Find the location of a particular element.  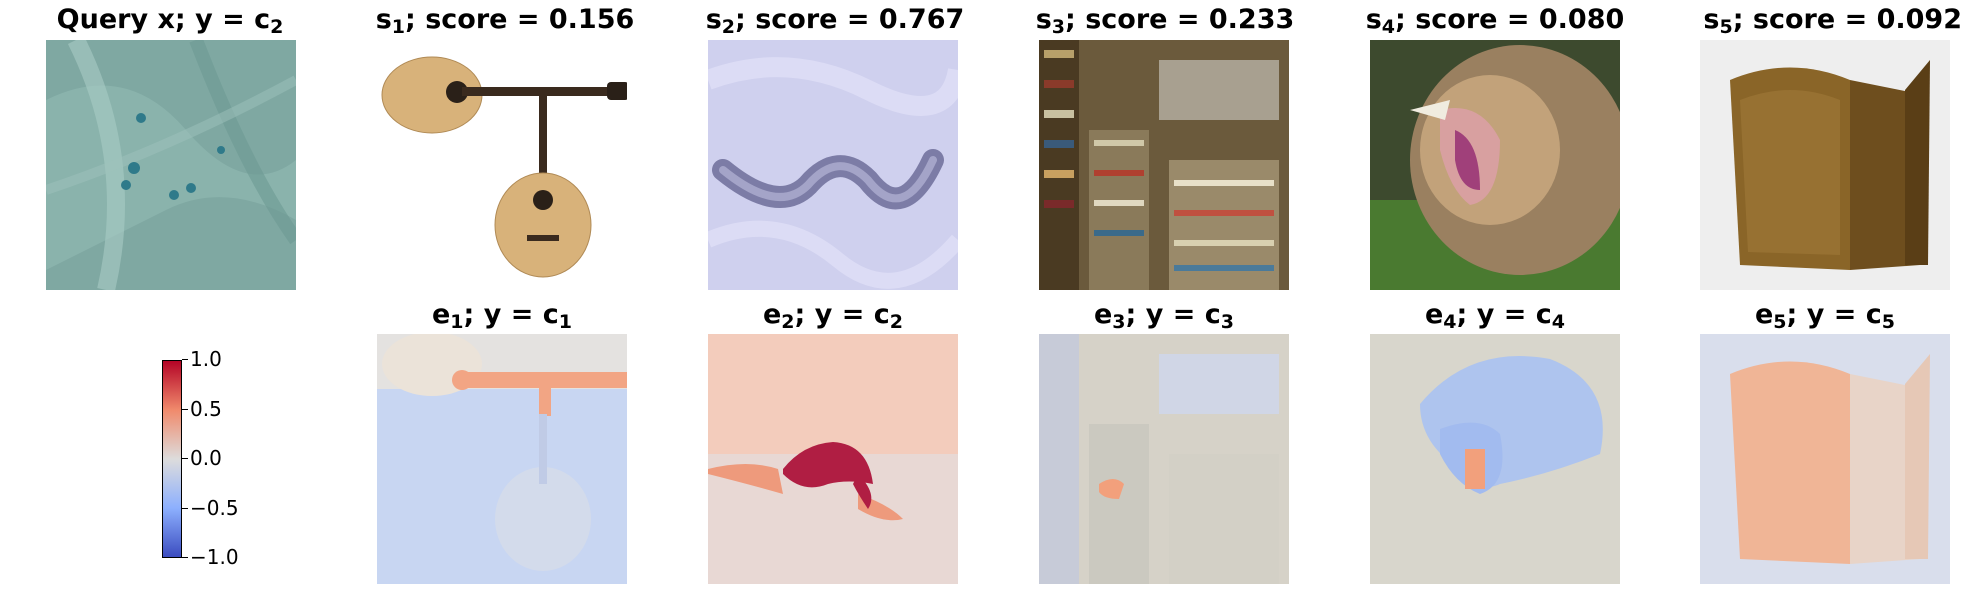

roaring-lion-image is located at coordinates (1495, 165).